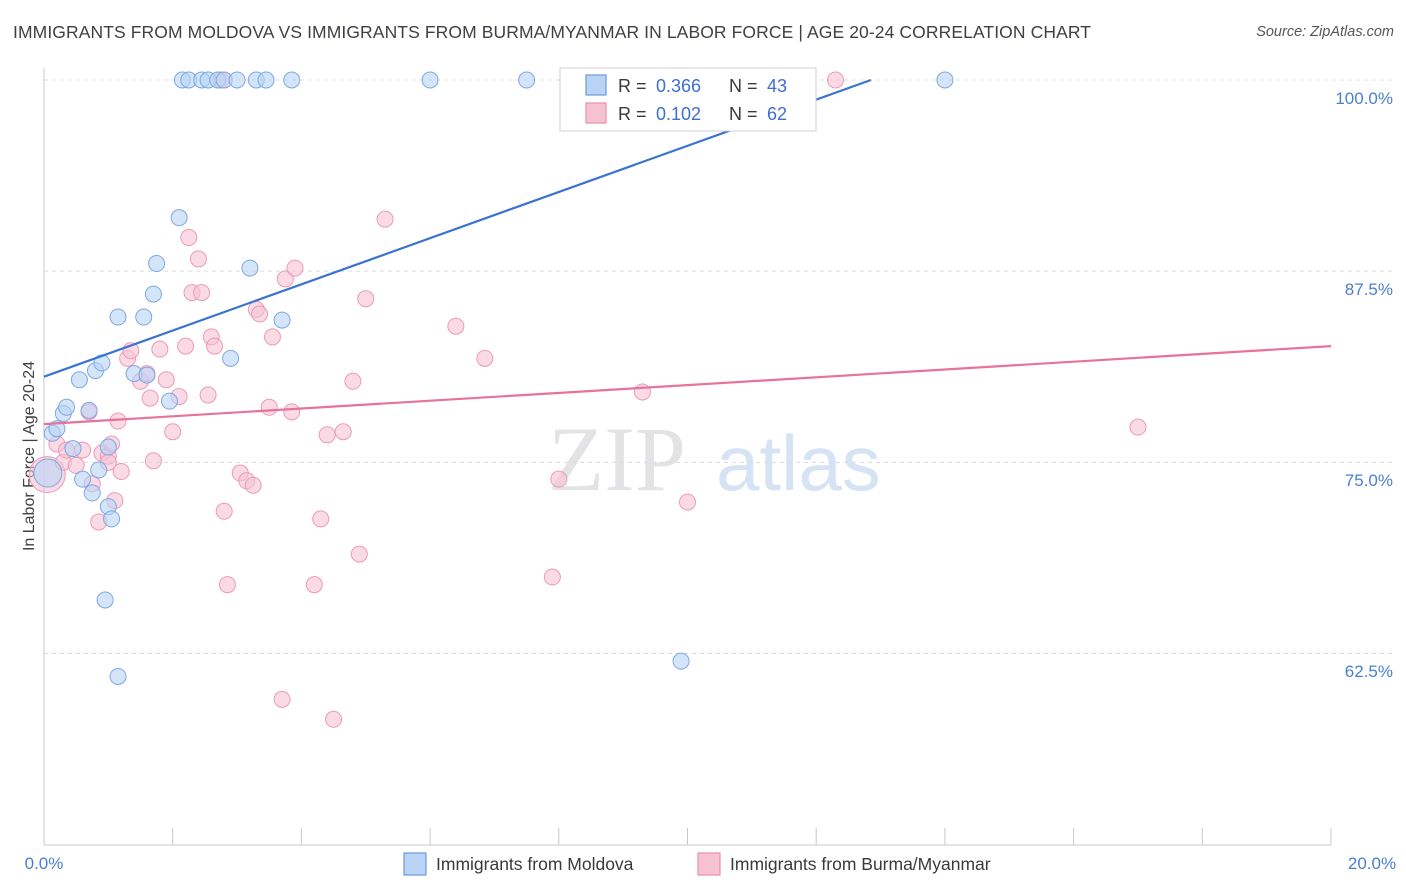 The width and height of the screenshot is (1406, 892). Describe the element at coordinates (678, 114) in the screenshot. I see `legend-r-value-burma: 0.102` at that location.